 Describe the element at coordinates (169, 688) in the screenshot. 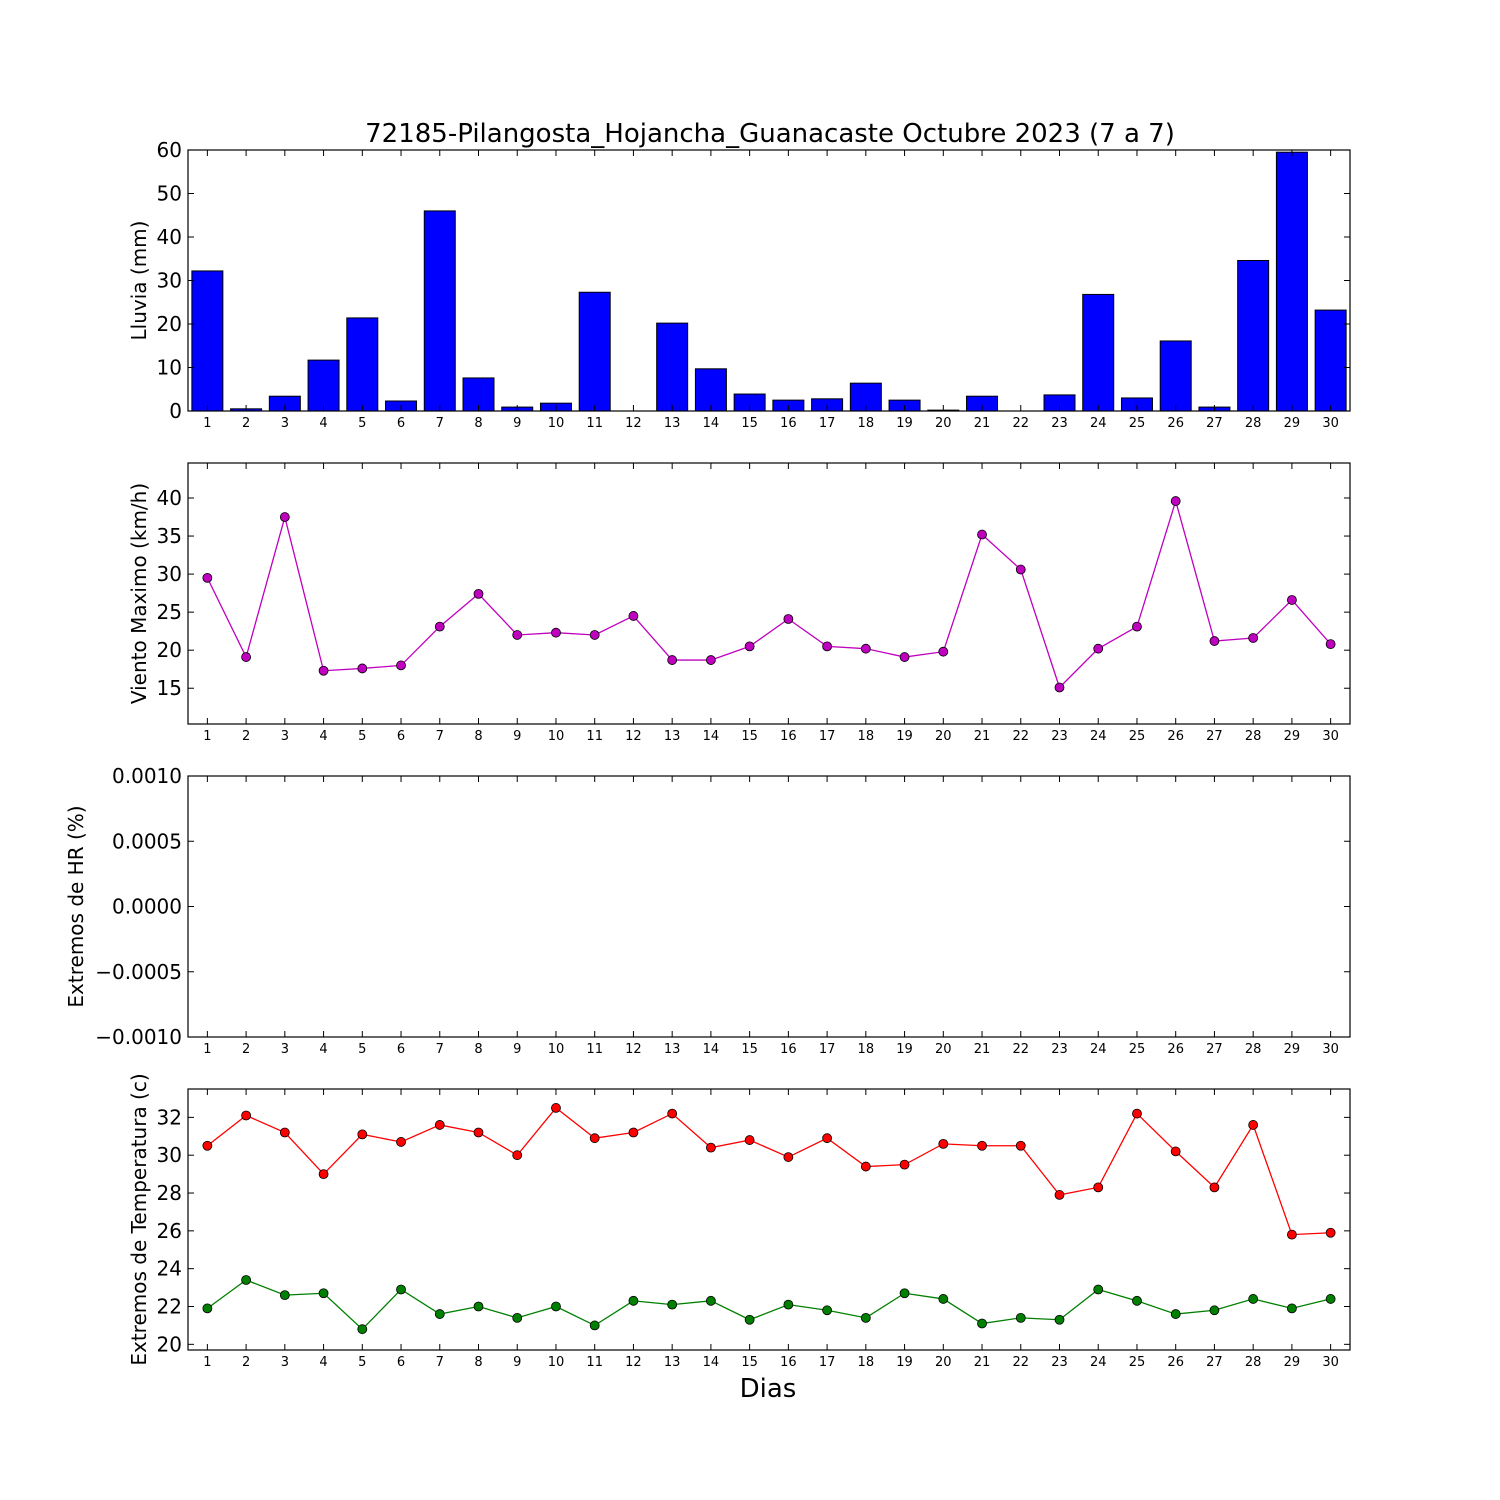

I see `y-tick-label: 15` at that location.